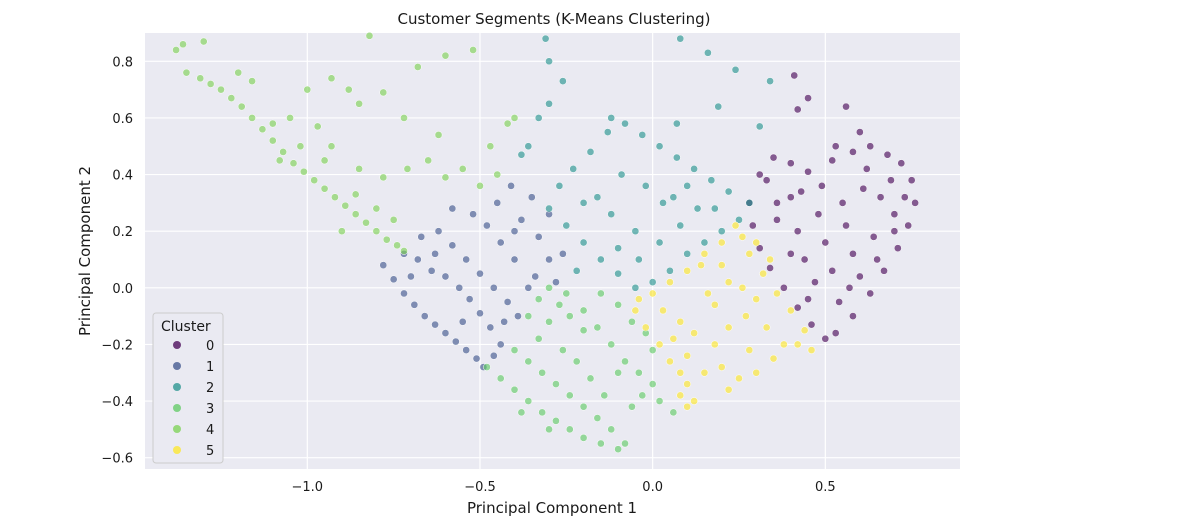 Image resolution: width=1200 pixels, height=529 pixels. I want to click on x-tick-label: −0.5, so click(480, 487).